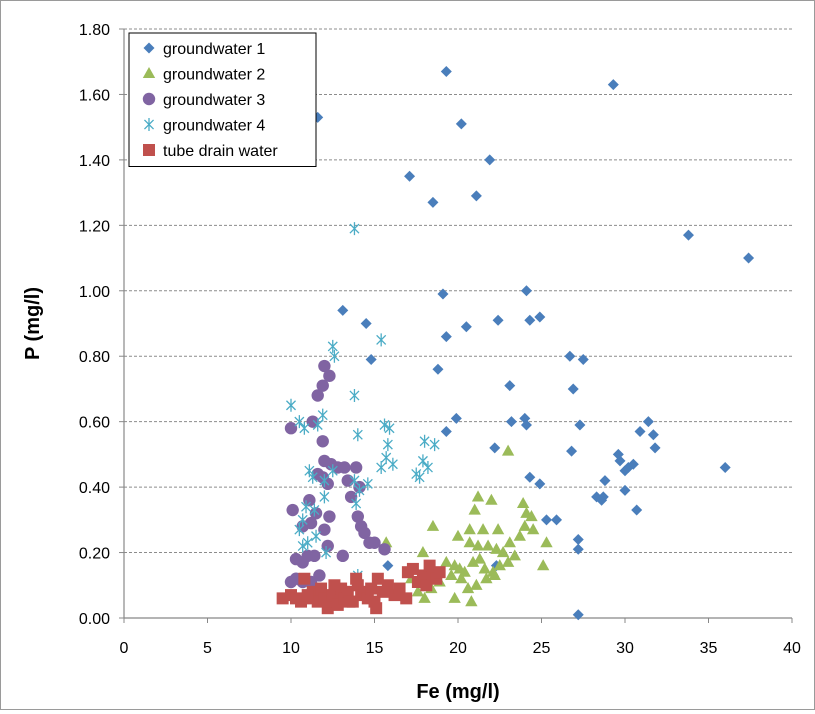  I want to click on series-tube-drain-water, so click(361, 587).